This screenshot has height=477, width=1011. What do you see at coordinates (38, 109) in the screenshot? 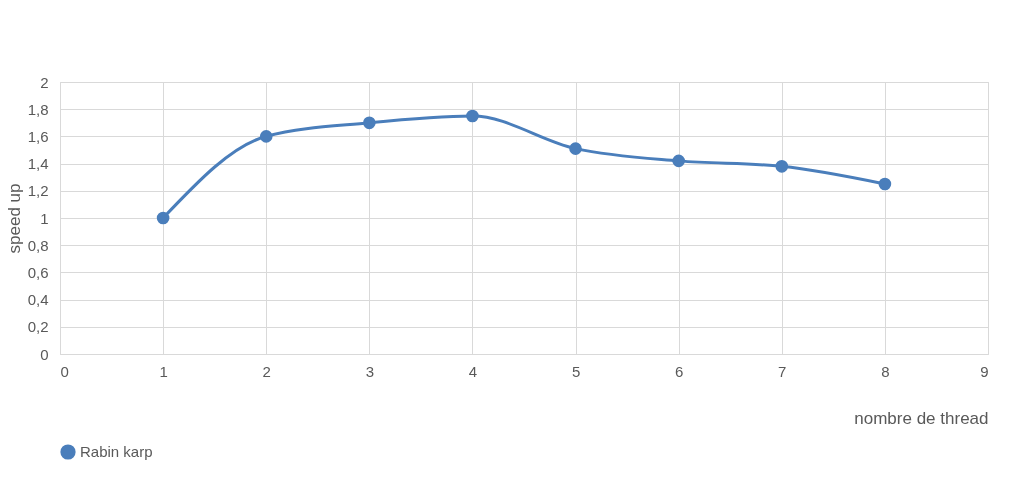
I see `y-tick-label: 1,8` at bounding box center [38, 109].